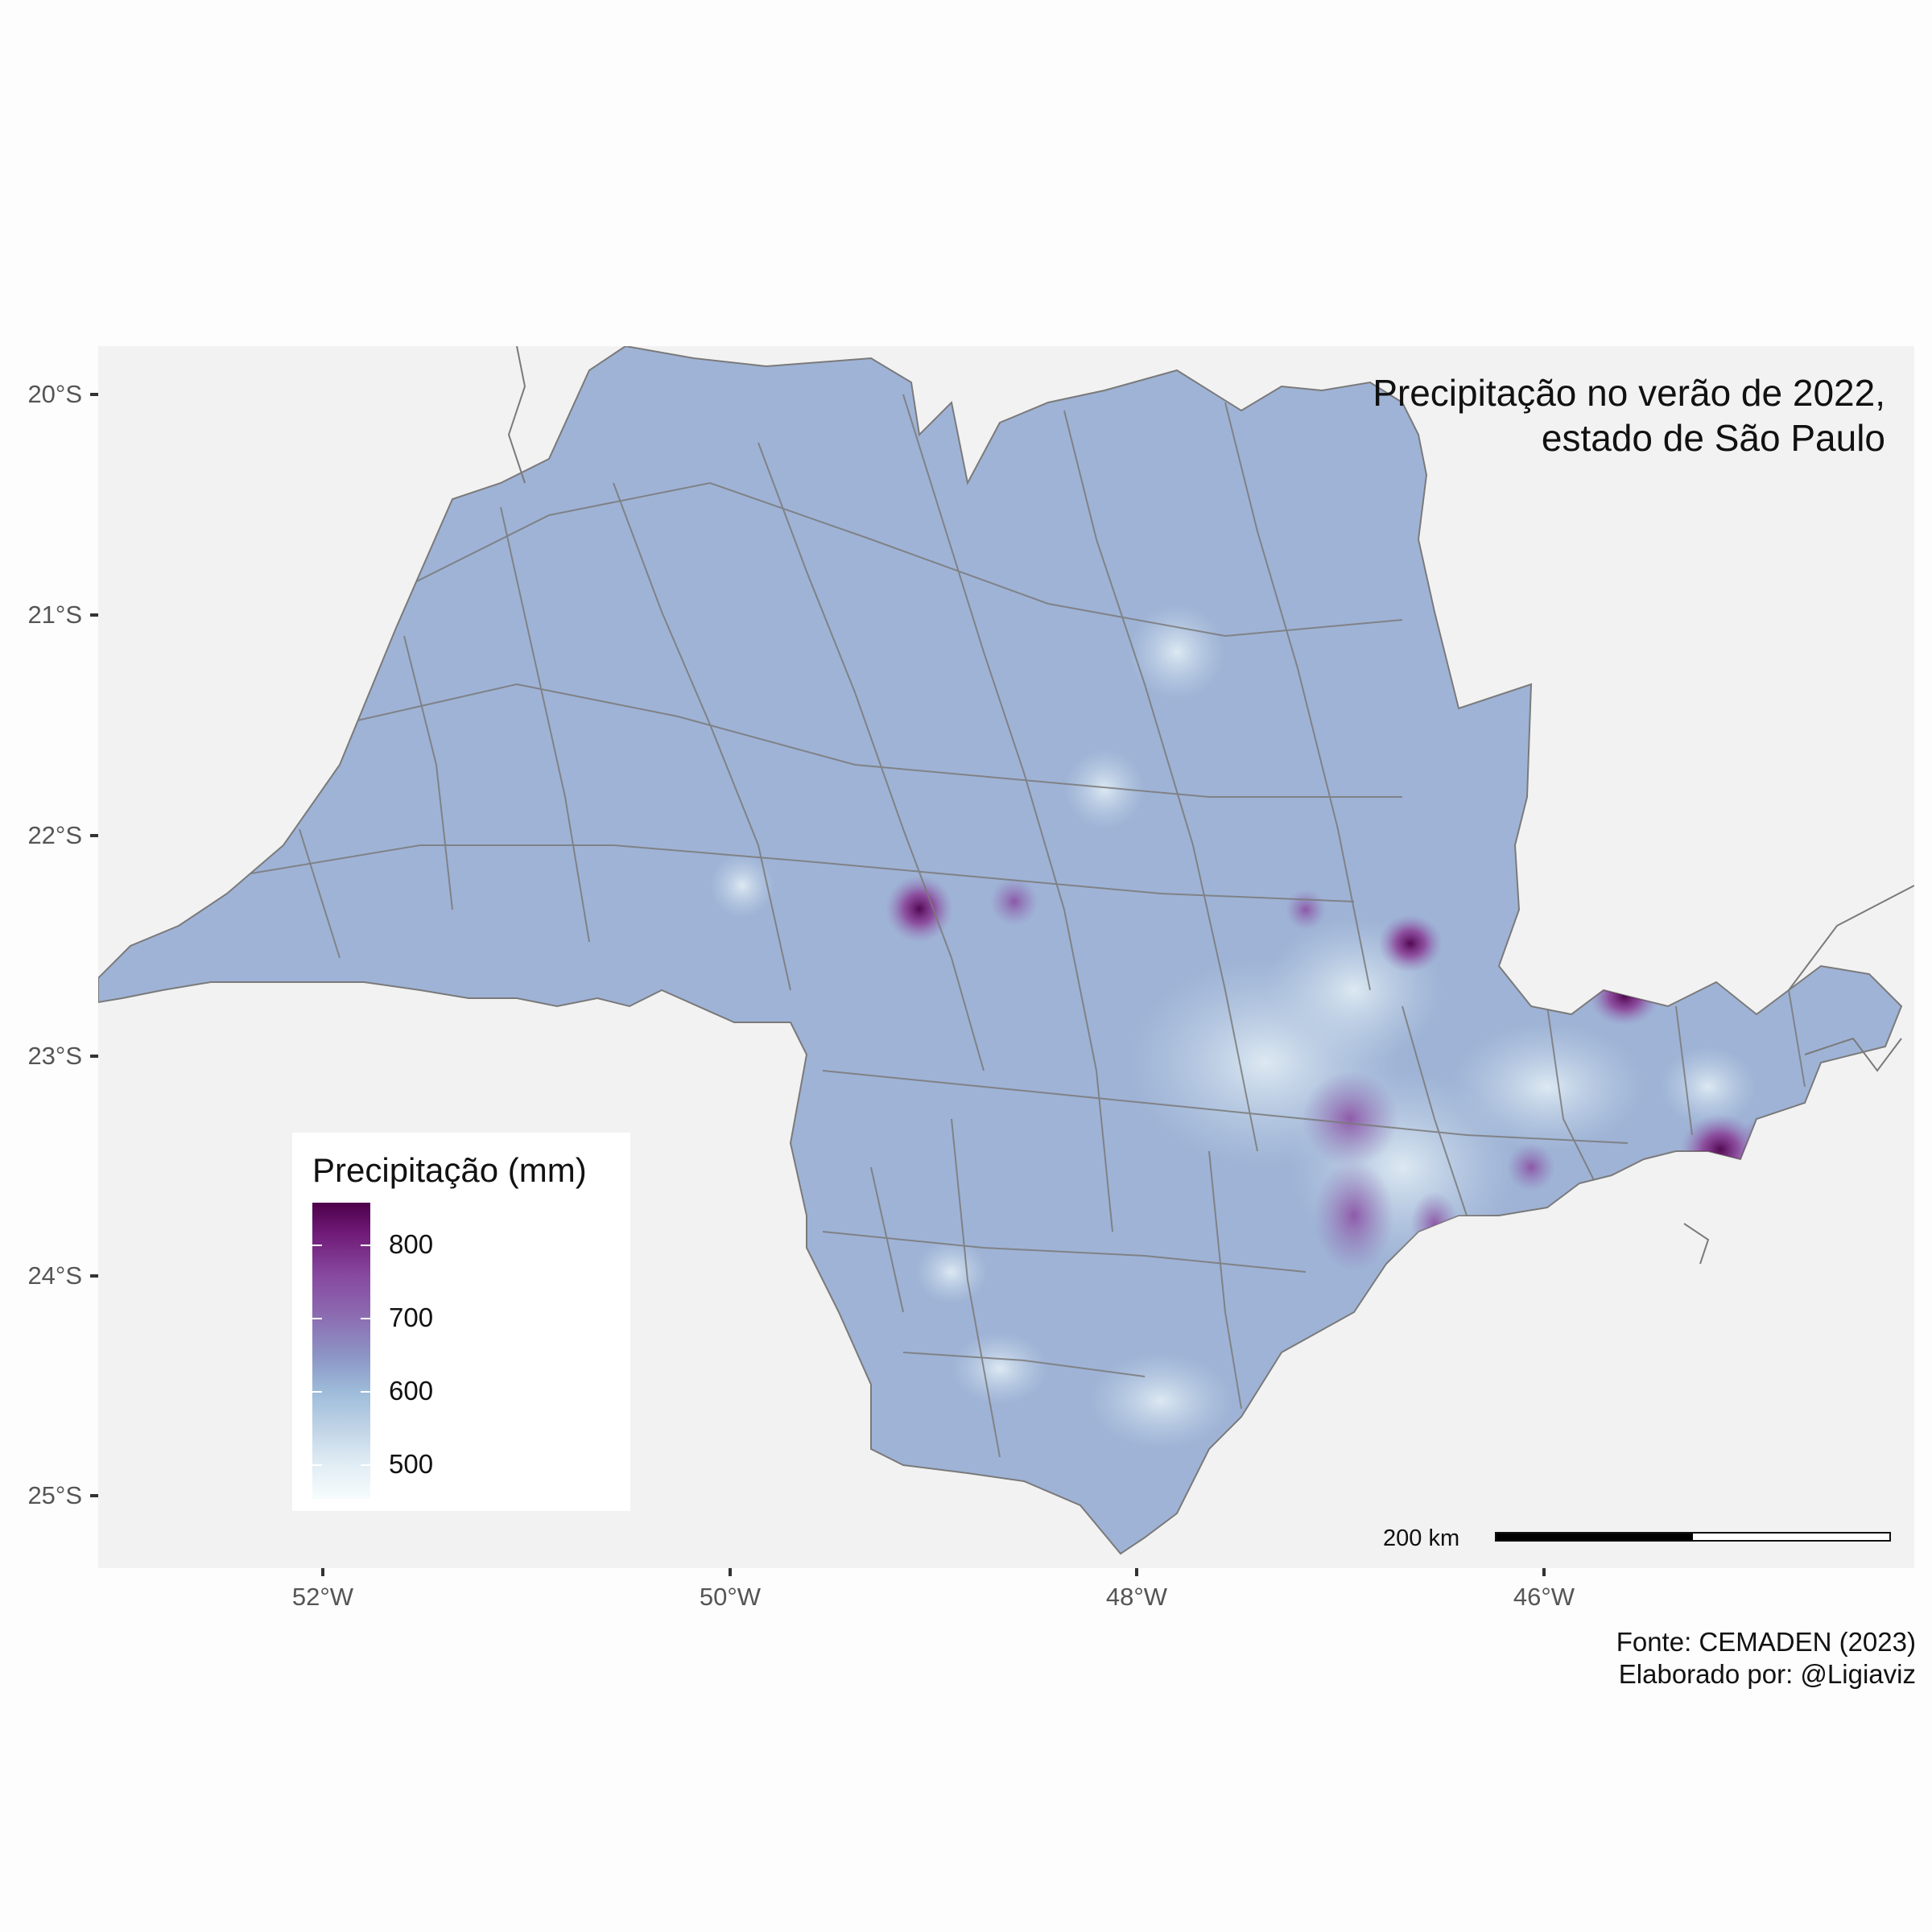 Image resolution: width=1932 pixels, height=1932 pixels. What do you see at coordinates (1136, 1592) in the screenshot?
I see `x-tick-48w: 48°W` at bounding box center [1136, 1592].